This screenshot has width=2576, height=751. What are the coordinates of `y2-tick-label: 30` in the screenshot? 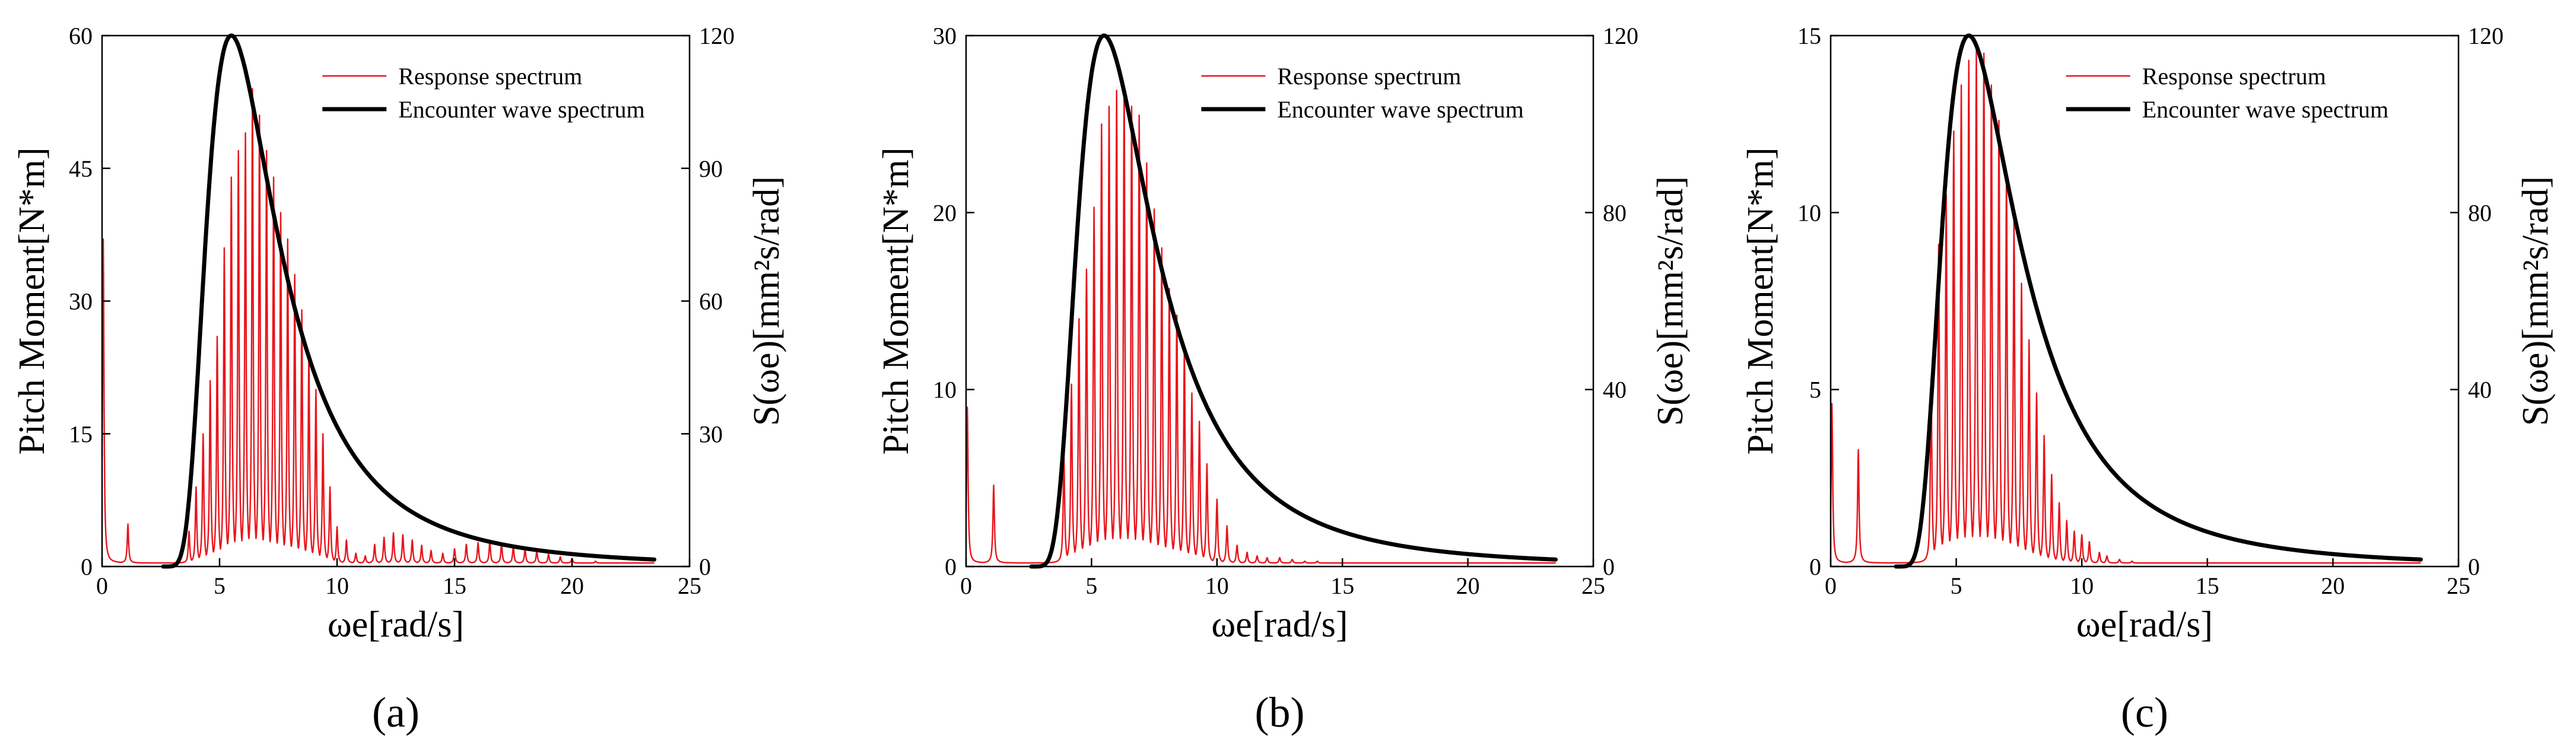 It's located at (711, 434).